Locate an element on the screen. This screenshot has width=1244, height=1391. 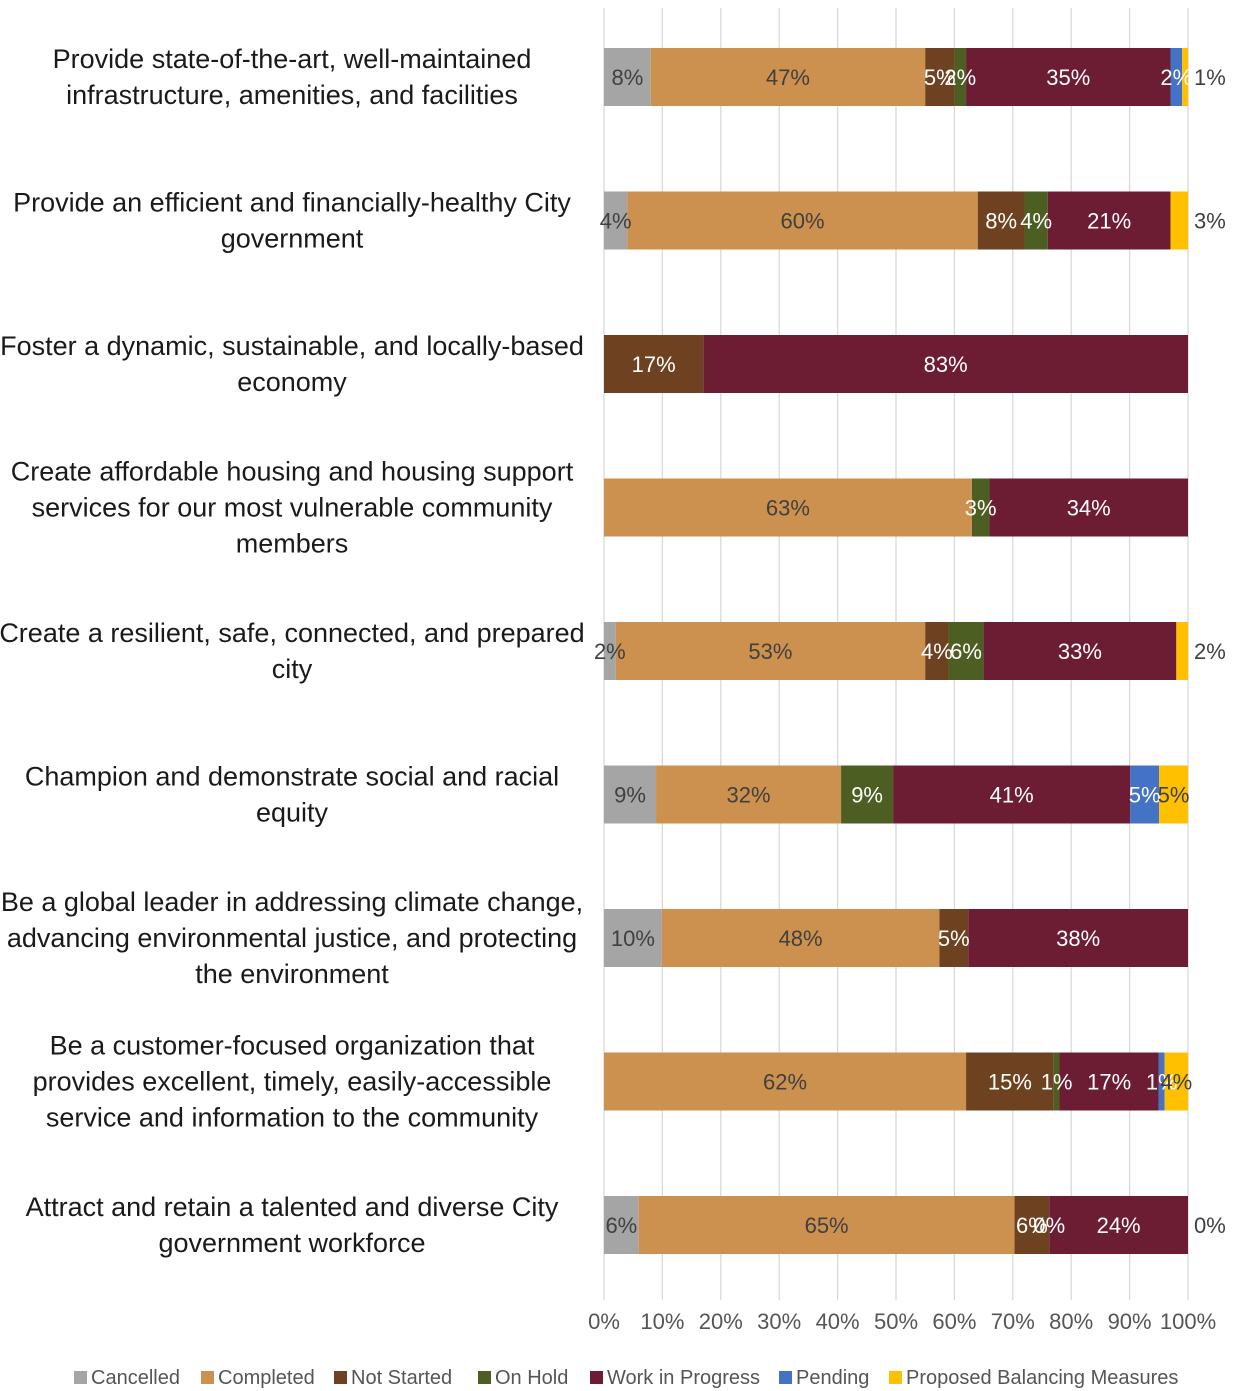
category-label-line: equity is located at coordinates (292, 813).